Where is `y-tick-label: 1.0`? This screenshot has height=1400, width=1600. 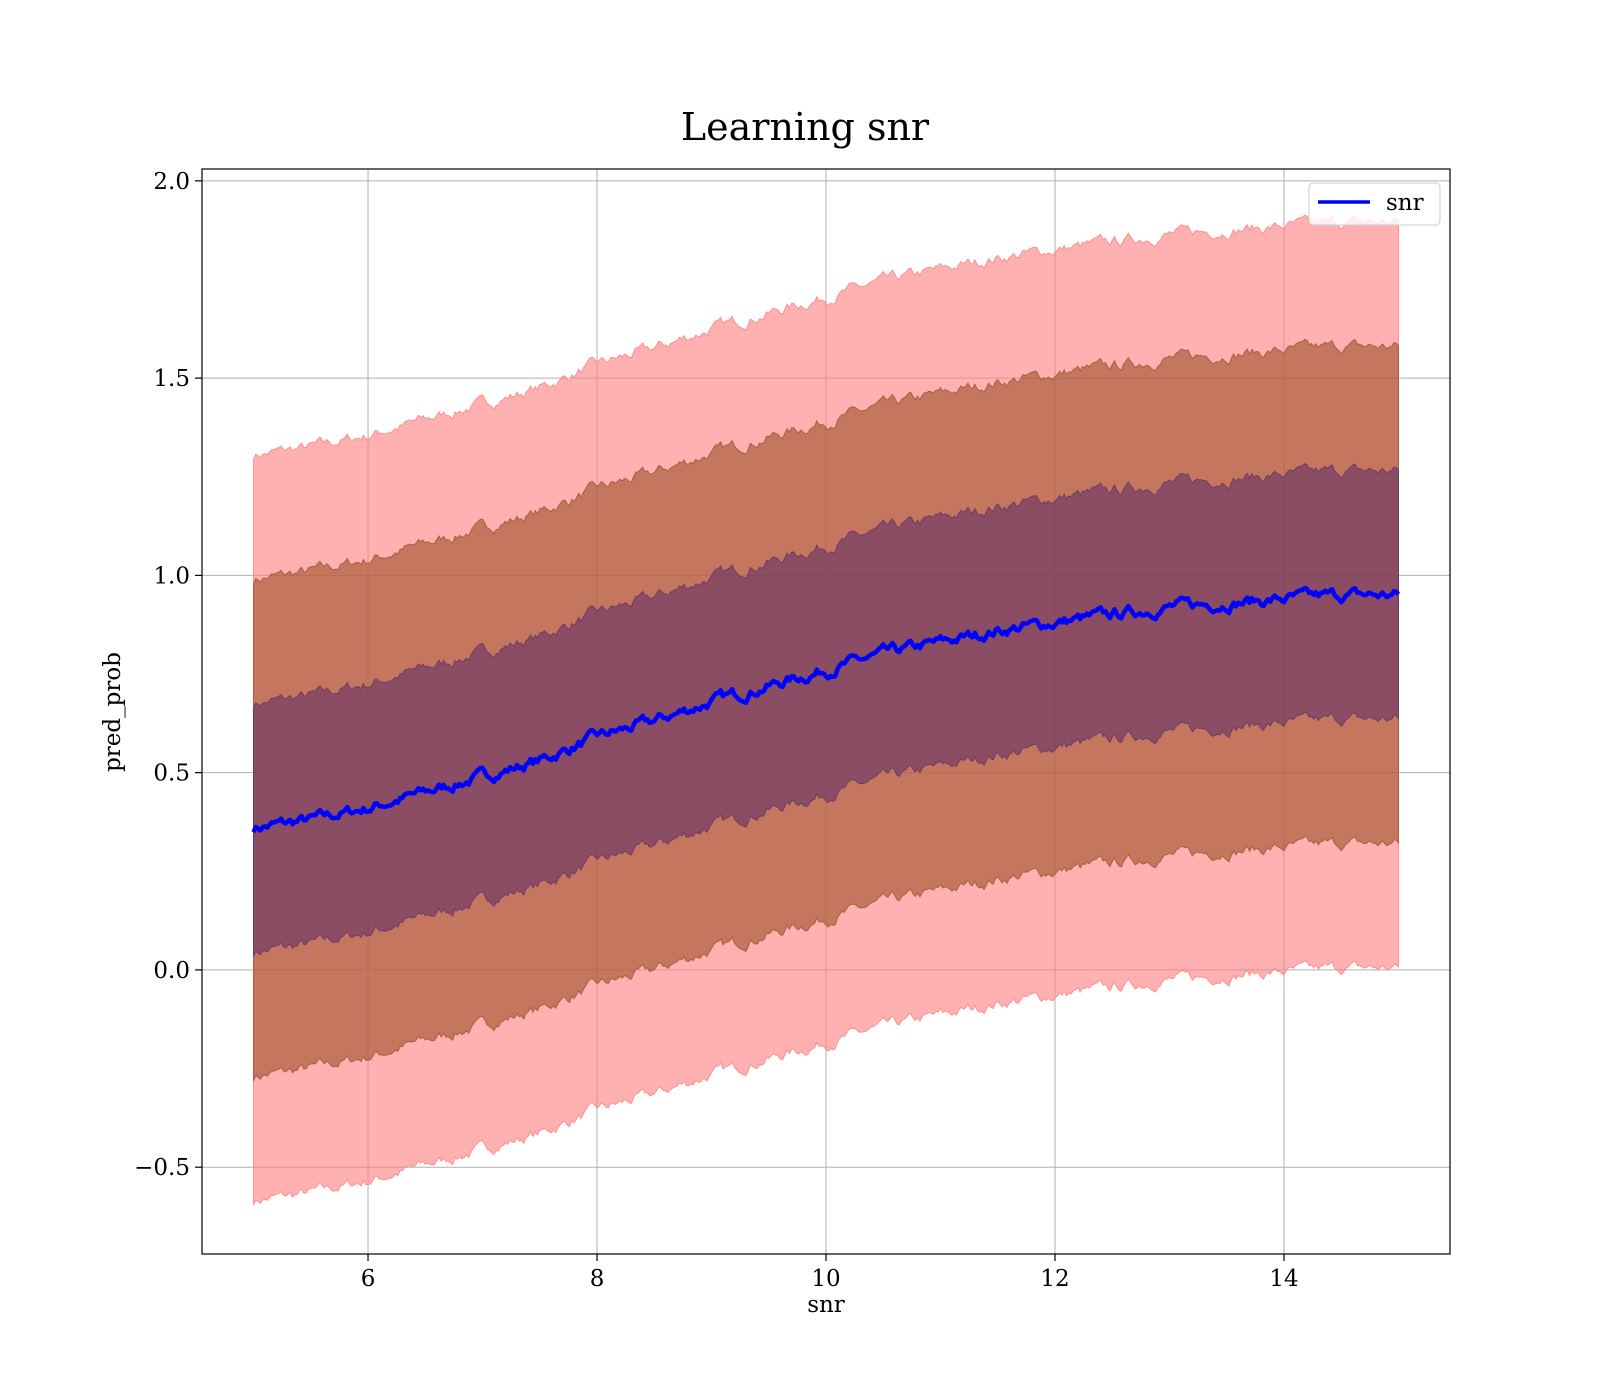
y-tick-label: 1.0 is located at coordinates (171, 576).